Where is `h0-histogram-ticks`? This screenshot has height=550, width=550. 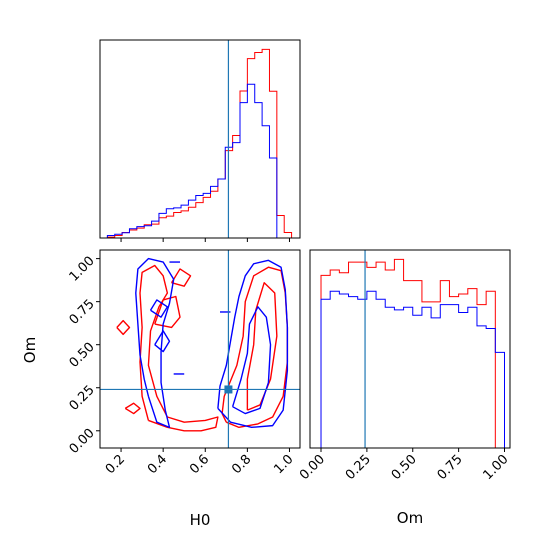 h0-histogram-ticks is located at coordinates (205, 240).